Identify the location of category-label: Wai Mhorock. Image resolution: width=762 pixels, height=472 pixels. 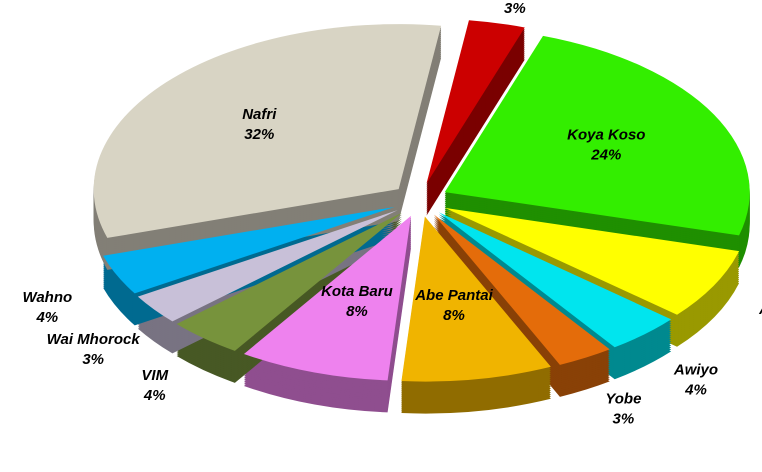
(94, 339).